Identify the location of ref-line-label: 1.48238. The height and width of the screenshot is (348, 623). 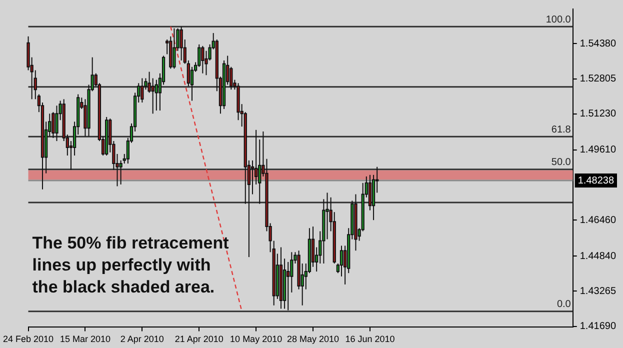
(596, 180).